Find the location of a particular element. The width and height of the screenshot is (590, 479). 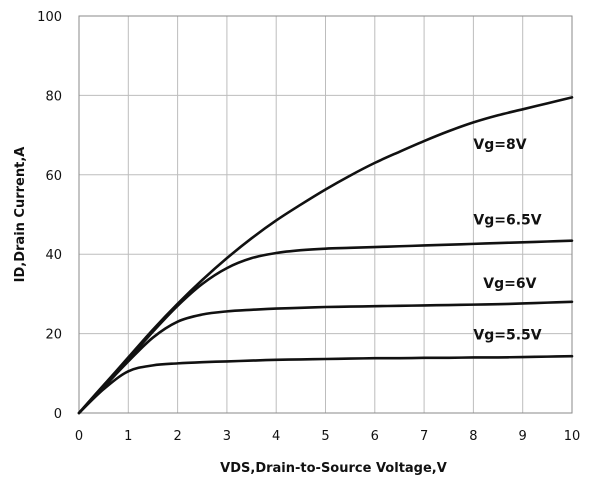

y-tick-label: 40 is located at coordinates (53, 255).